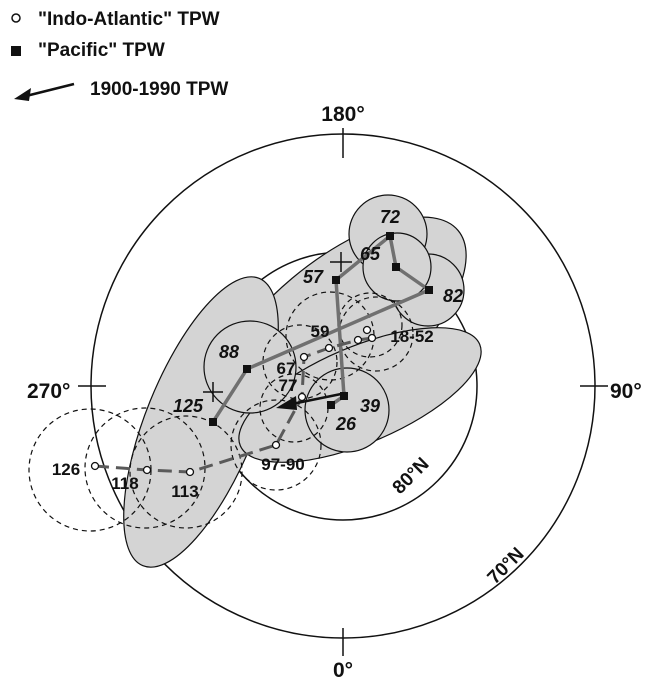 This screenshot has height=681, width=658. I want to click on age-label-126: 126, so click(66, 469).